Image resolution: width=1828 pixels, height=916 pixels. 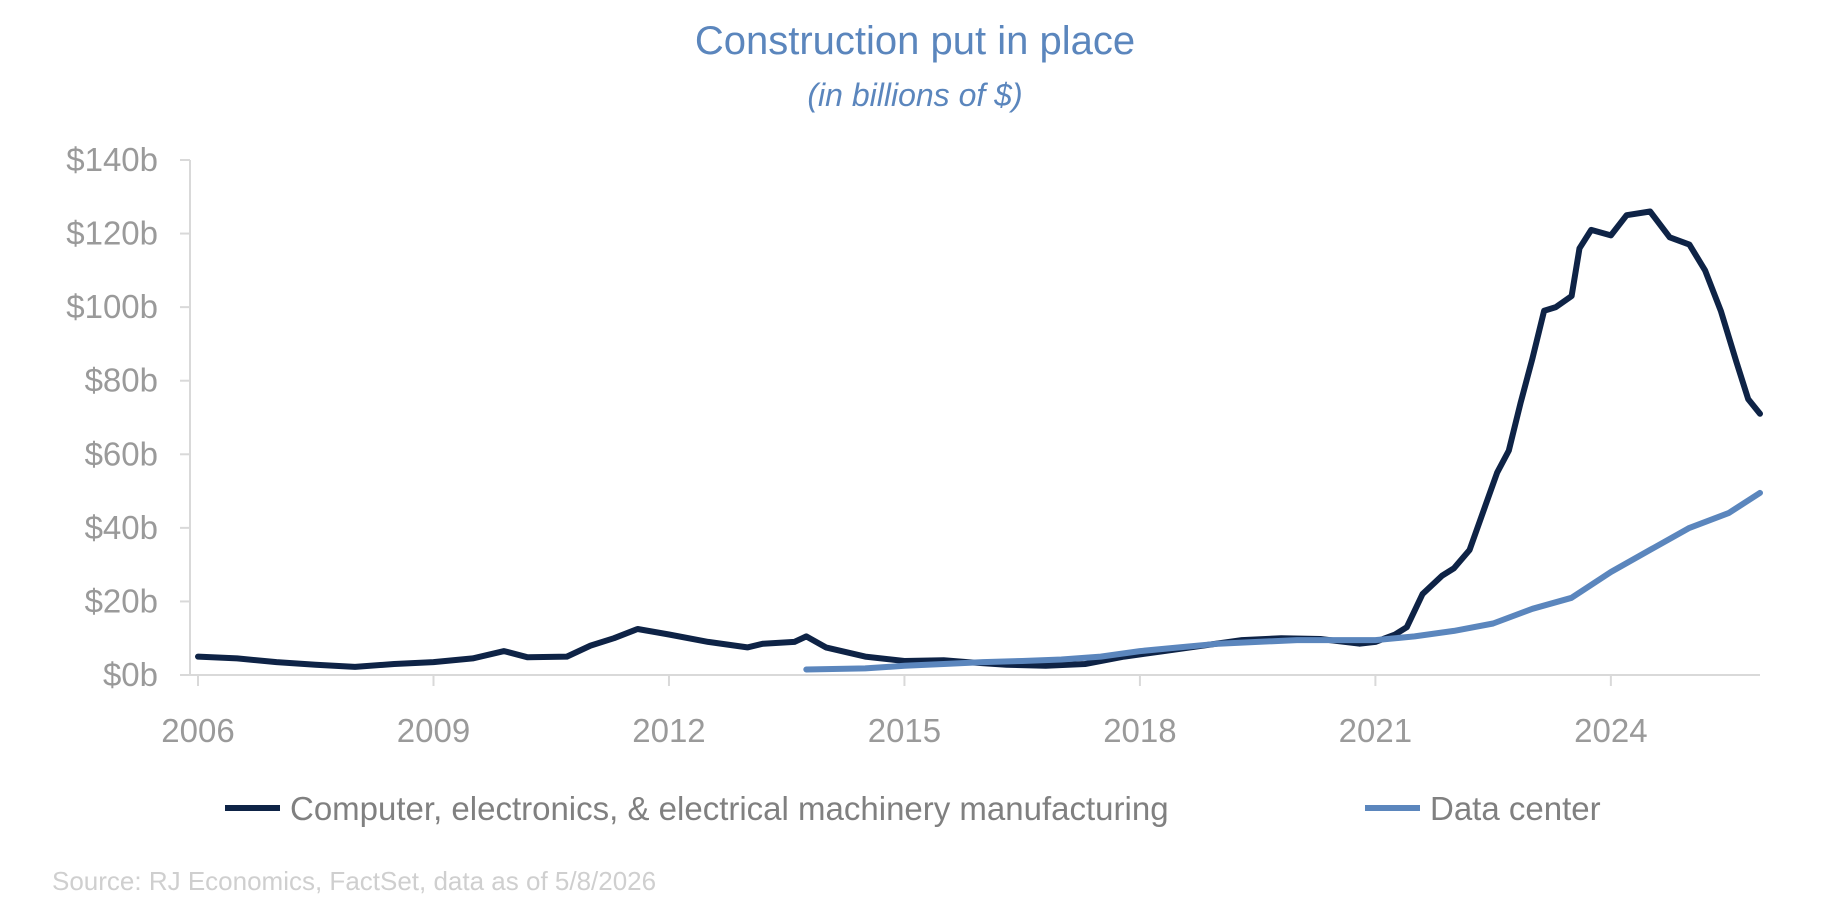 What do you see at coordinates (121, 380) in the screenshot?
I see `y-tick-label: $80b` at bounding box center [121, 380].